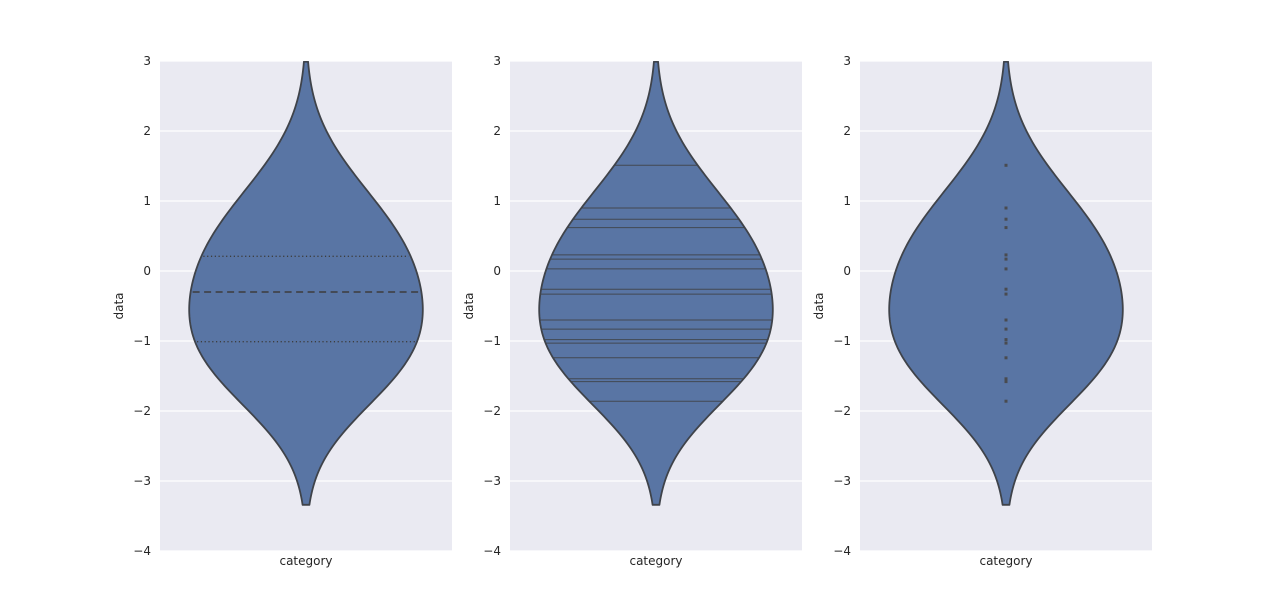 The height and width of the screenshot is (612, 1280). What do you see at coordinates (480, 306) in the screenshot?
I see `y-tick-labels-stick: 3 2 1 0 −1 −2 −3 −4` at bounding box center [480, 306].